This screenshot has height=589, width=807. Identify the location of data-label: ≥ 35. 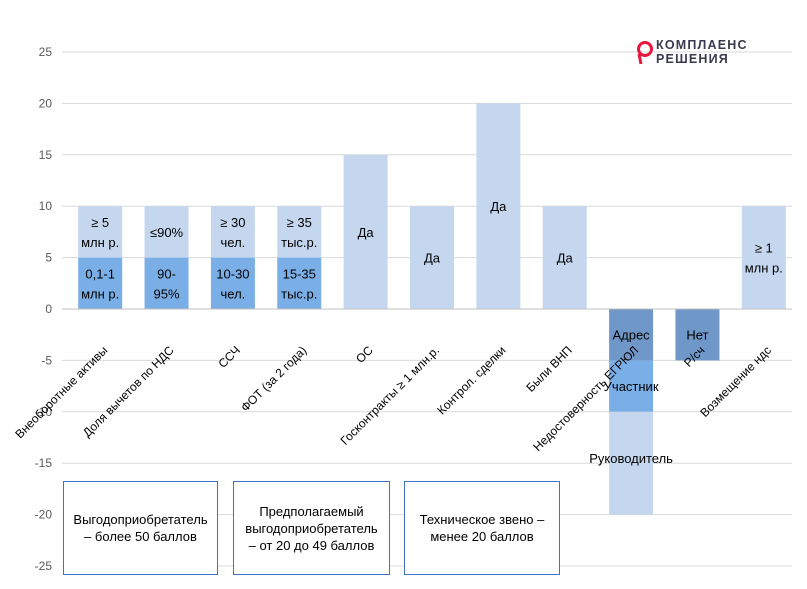
(299, 222).